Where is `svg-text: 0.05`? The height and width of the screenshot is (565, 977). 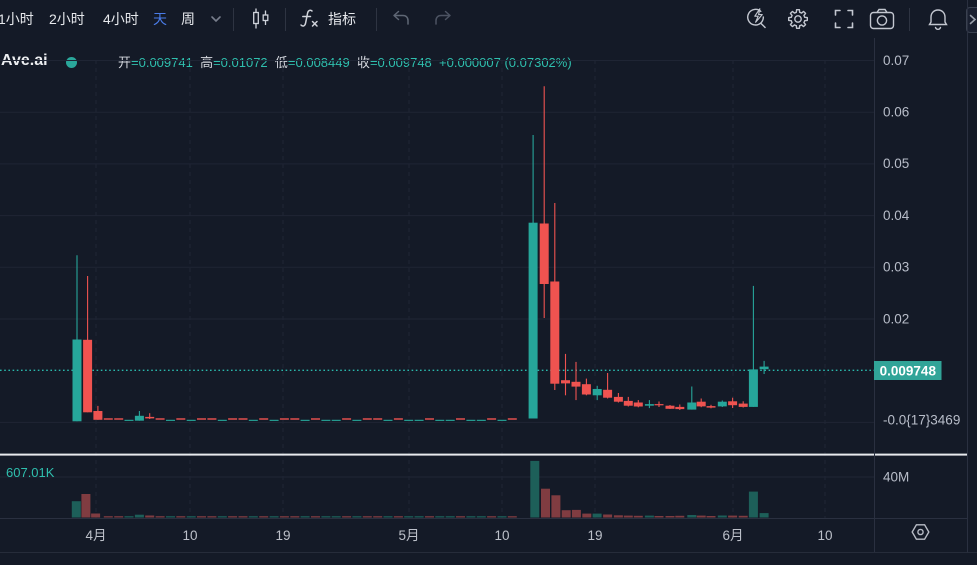
svg-text: 0.05 is located at coordinates (896, 163).